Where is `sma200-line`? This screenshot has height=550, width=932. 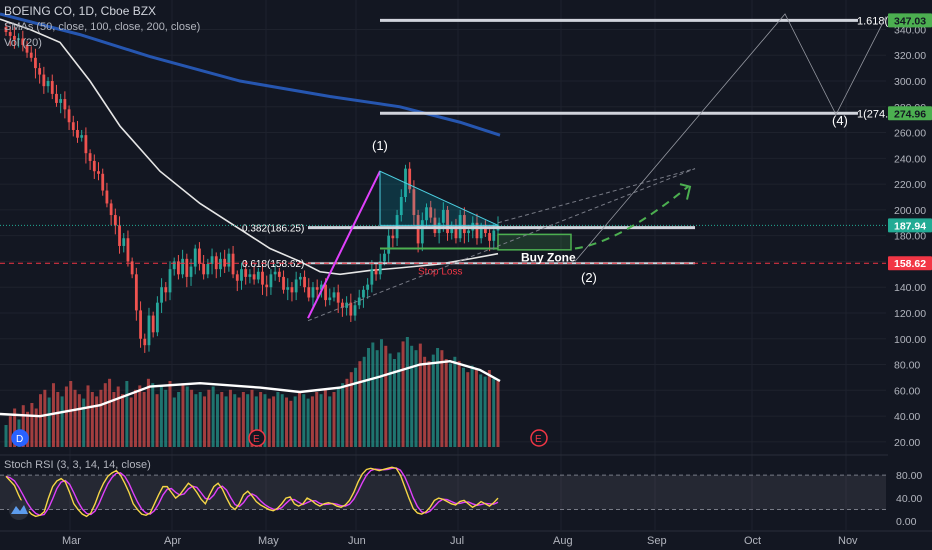 sma200-line is located at coordinates (250, 74).